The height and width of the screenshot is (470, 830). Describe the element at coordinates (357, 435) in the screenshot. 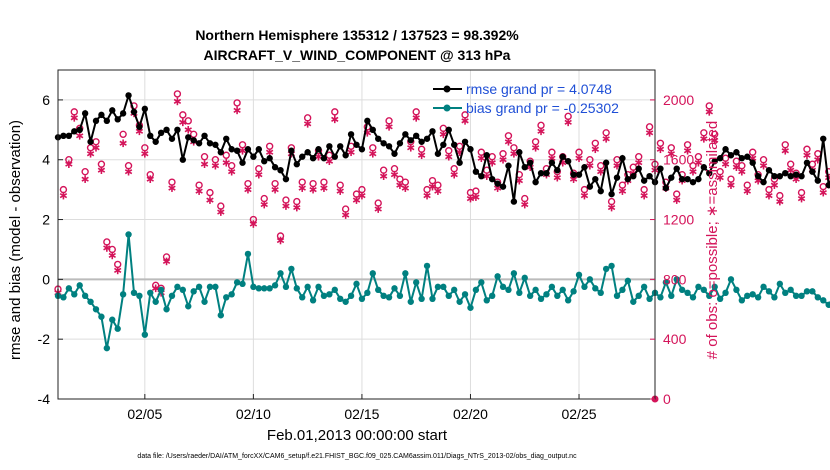

I see `x-axis-label: Feb.01,2013 00:00:00 start` at that location.